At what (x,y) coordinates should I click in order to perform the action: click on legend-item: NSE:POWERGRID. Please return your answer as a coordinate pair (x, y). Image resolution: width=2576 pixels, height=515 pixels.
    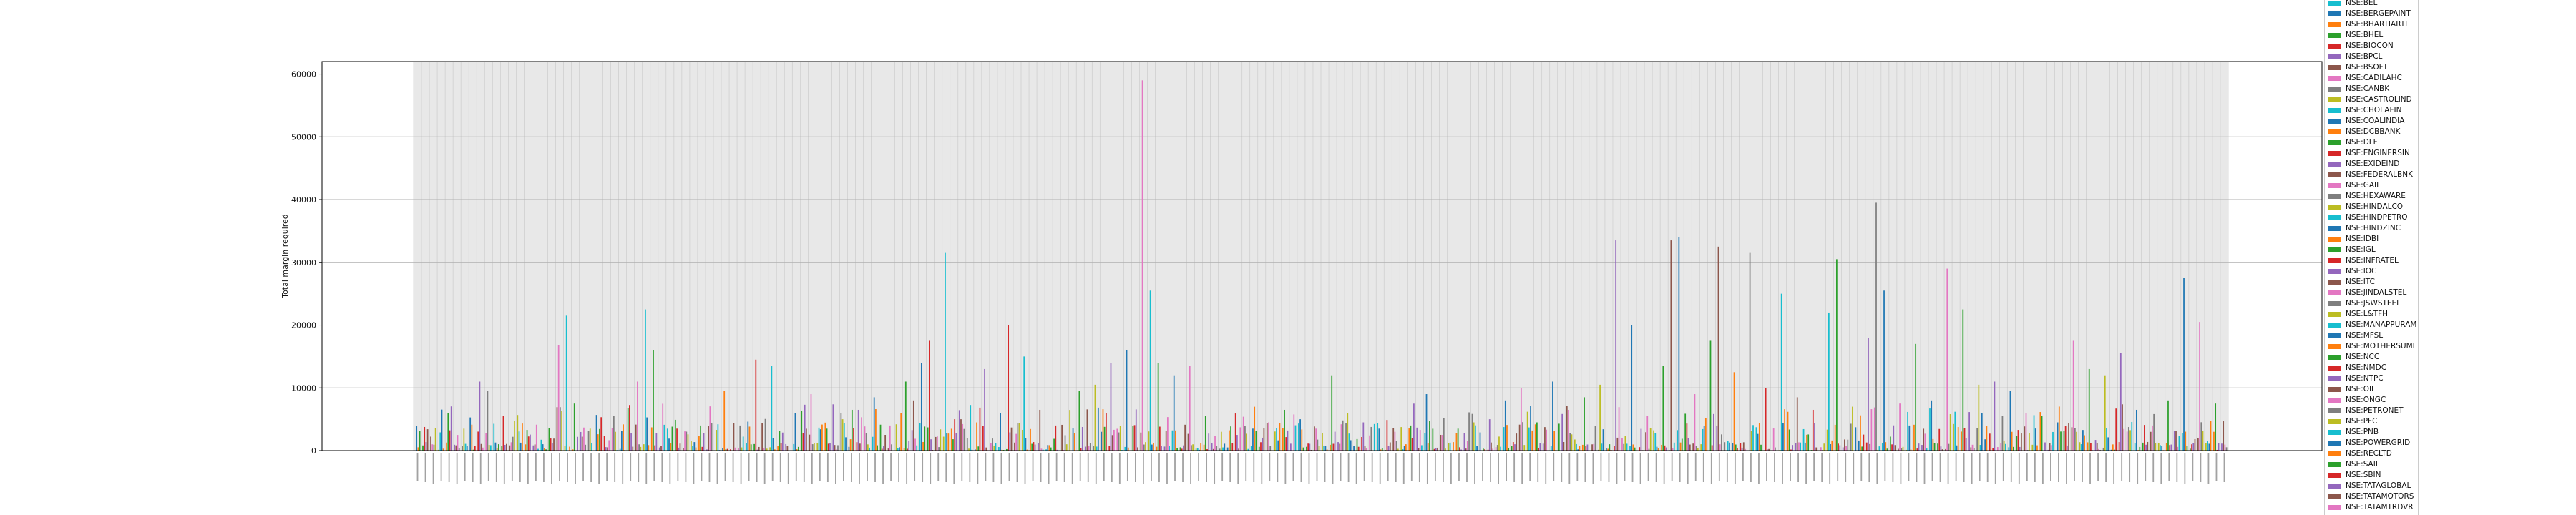
    Looking at the image, I should click on (2367, 443).